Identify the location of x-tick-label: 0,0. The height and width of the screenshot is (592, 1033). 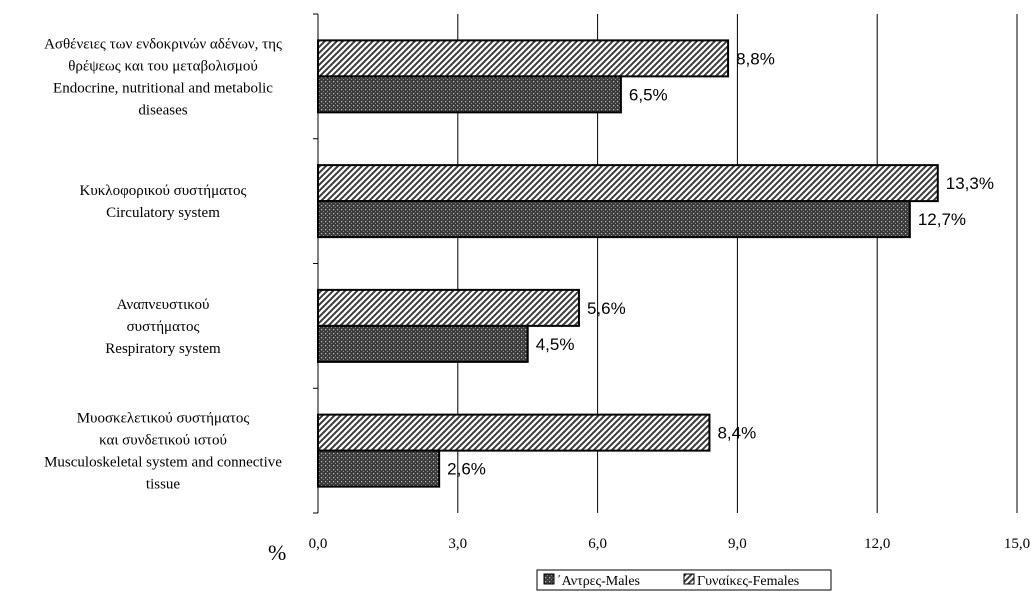
(318, 544).